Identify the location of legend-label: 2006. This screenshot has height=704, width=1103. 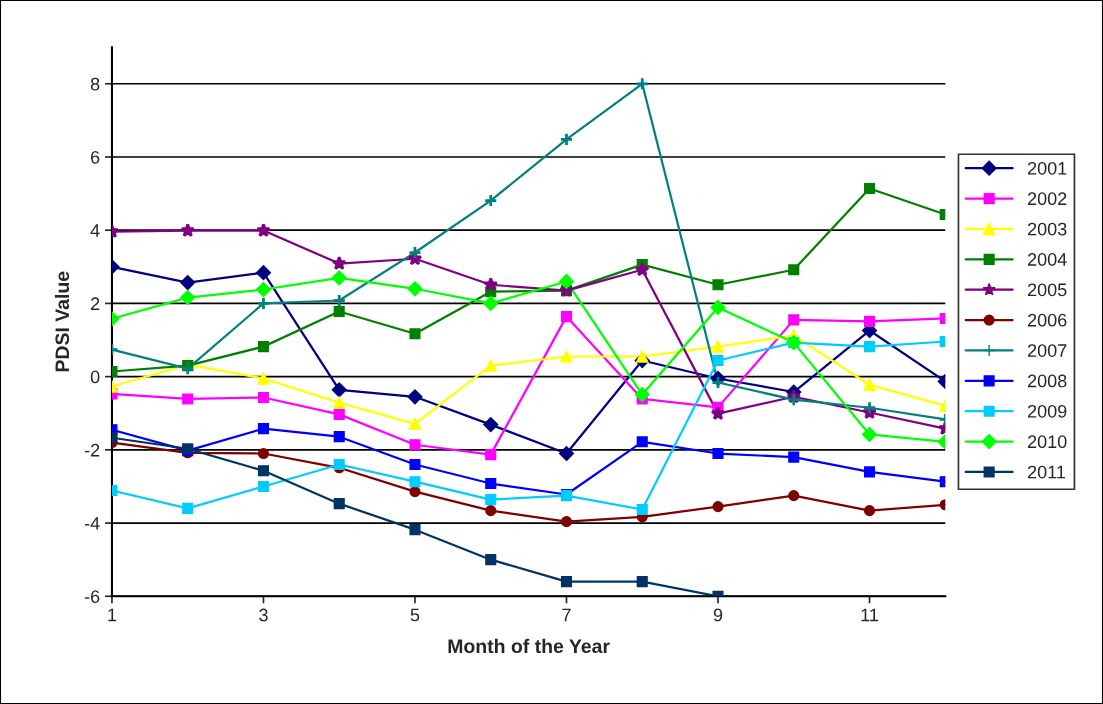
(1047, 320).